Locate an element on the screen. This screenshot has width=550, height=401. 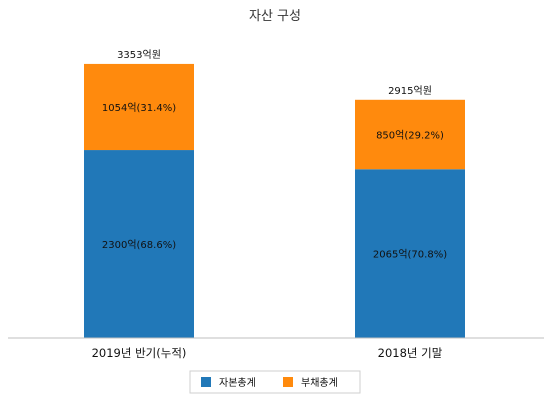
x-axis-labels: 2019년 반기(누적) 2018년 기말 is located at coordinates (267, 353).